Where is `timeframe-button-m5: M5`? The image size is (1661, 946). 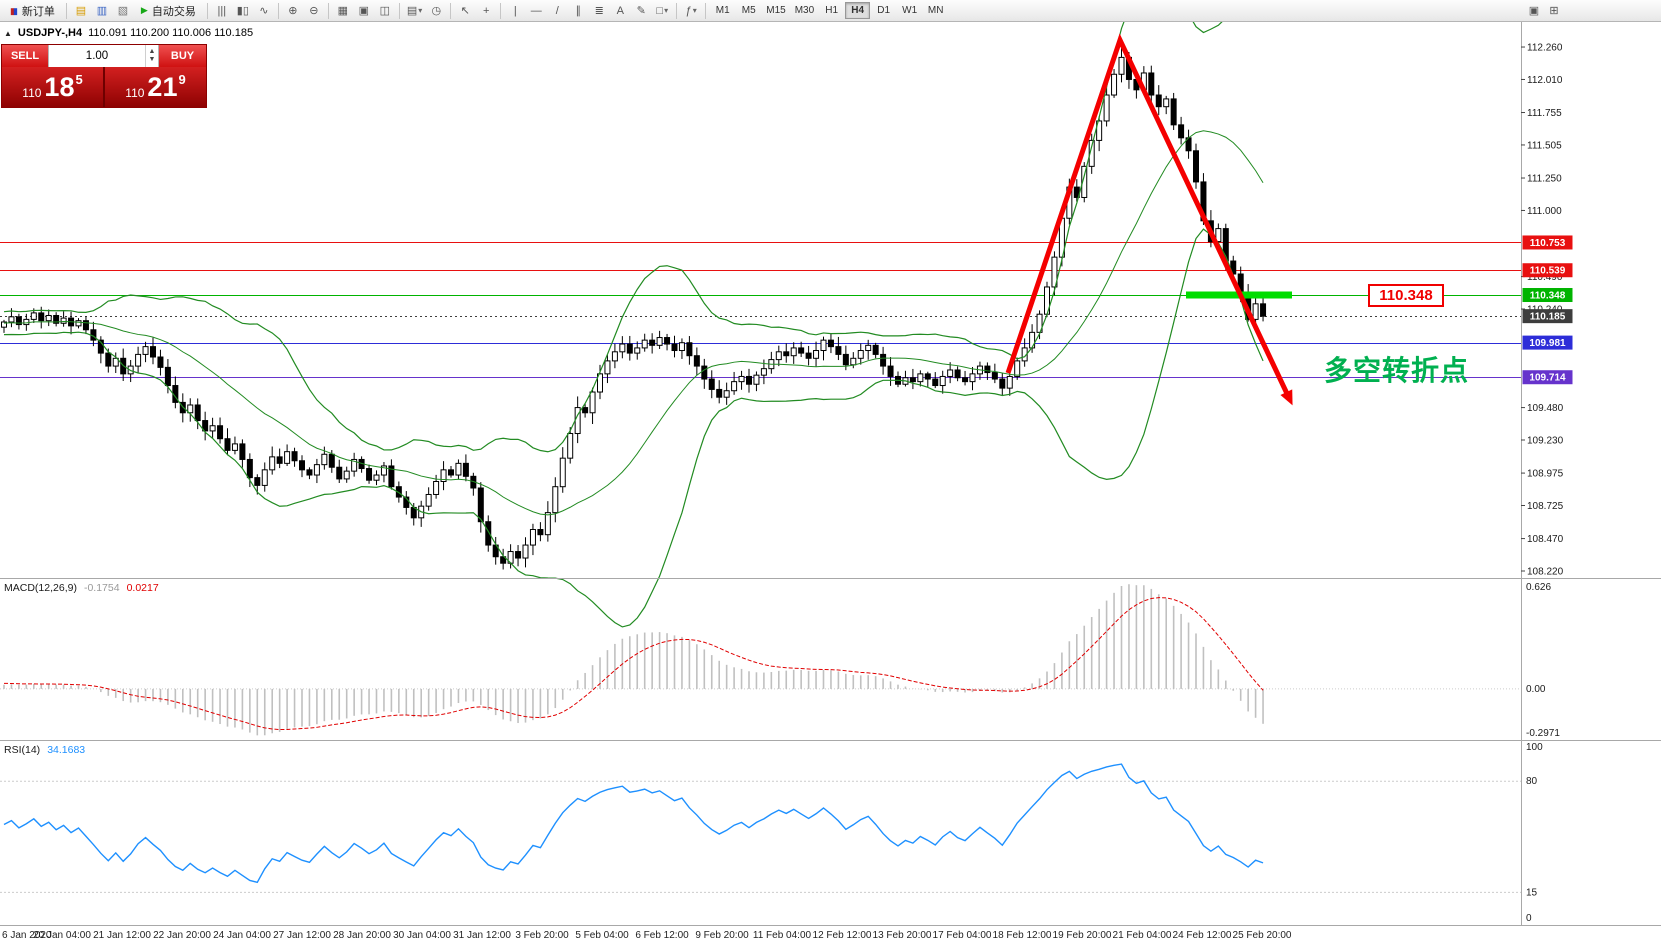 timeframe-button-m5: M5 is located at coordinates (748, 10).